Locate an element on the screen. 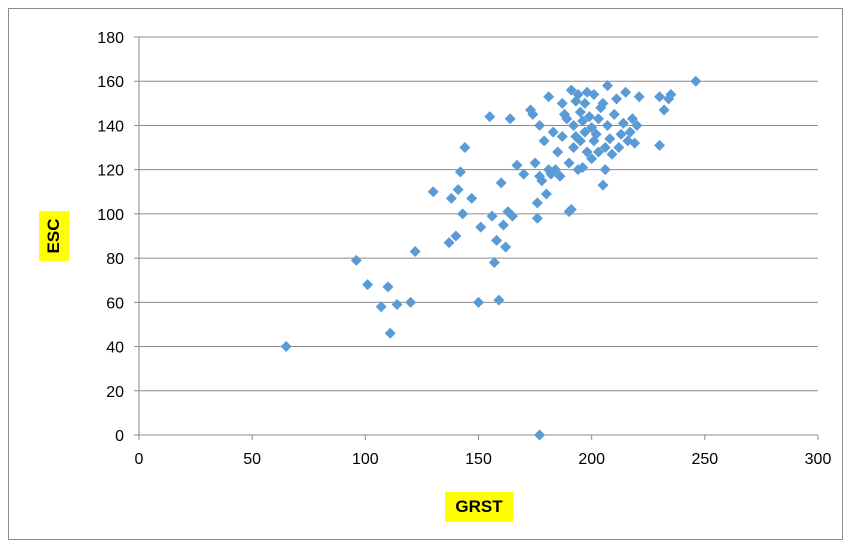 The width and height of the screenshot is (853, 548). y-axis-label: ESC is located at coordinates (53, 236).